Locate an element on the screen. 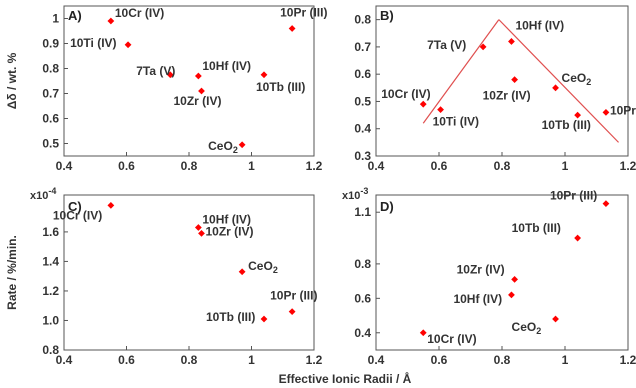 This screenshot has width=636, height=388. y-tick-label: 1 is located at coordinates (55, 19).